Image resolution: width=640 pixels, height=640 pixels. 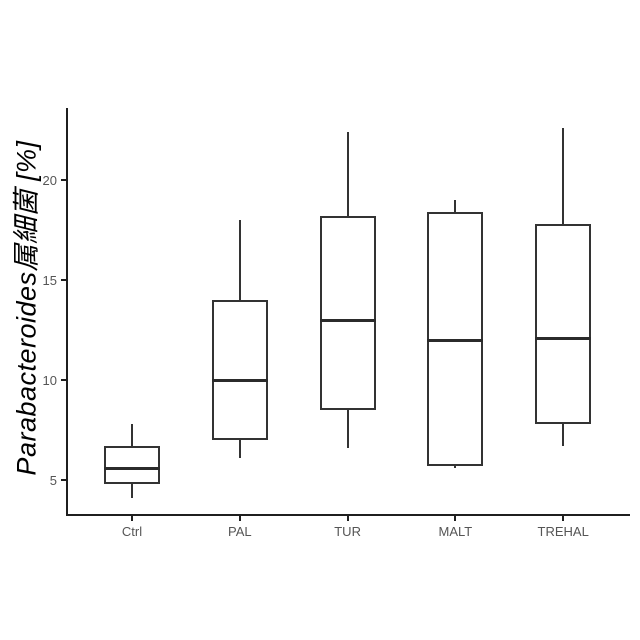 What do you see at coordinates (455, 531) in the screenshot?
I see `x-axis-tick-label: MALT` at bounding box center [455, 531].